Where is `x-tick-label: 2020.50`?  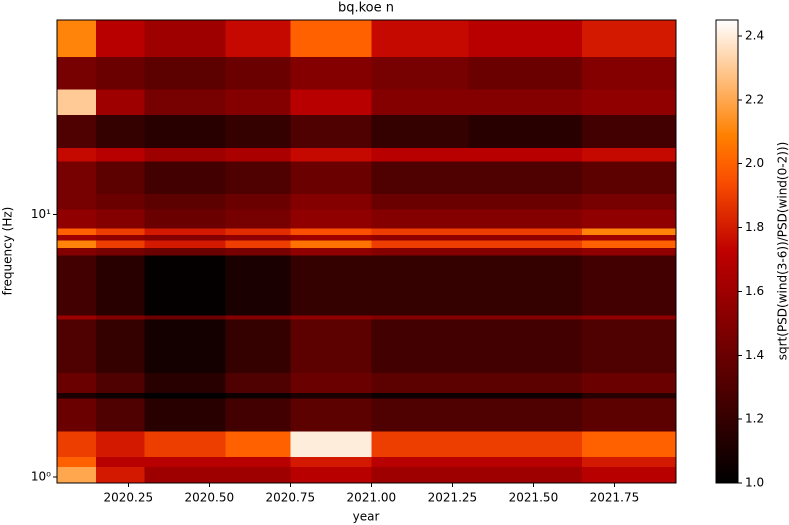
x-tick-label: 2020.50 is located at coordinates (210, 498).